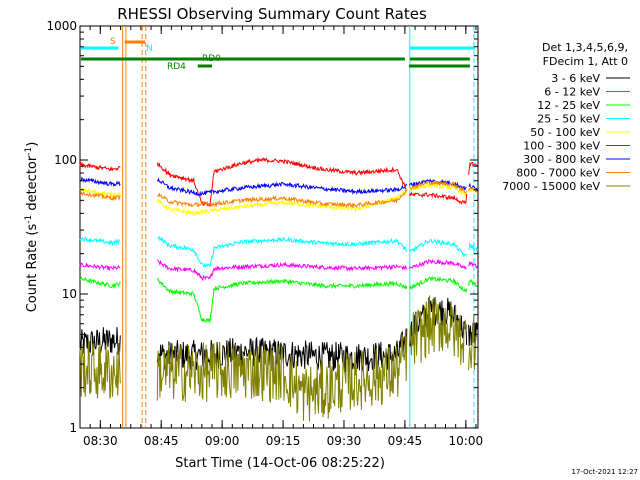  Describe the element at coordinates (32, 185) in the screenshot. I see `y-axis-label-tail: detector` at that location.